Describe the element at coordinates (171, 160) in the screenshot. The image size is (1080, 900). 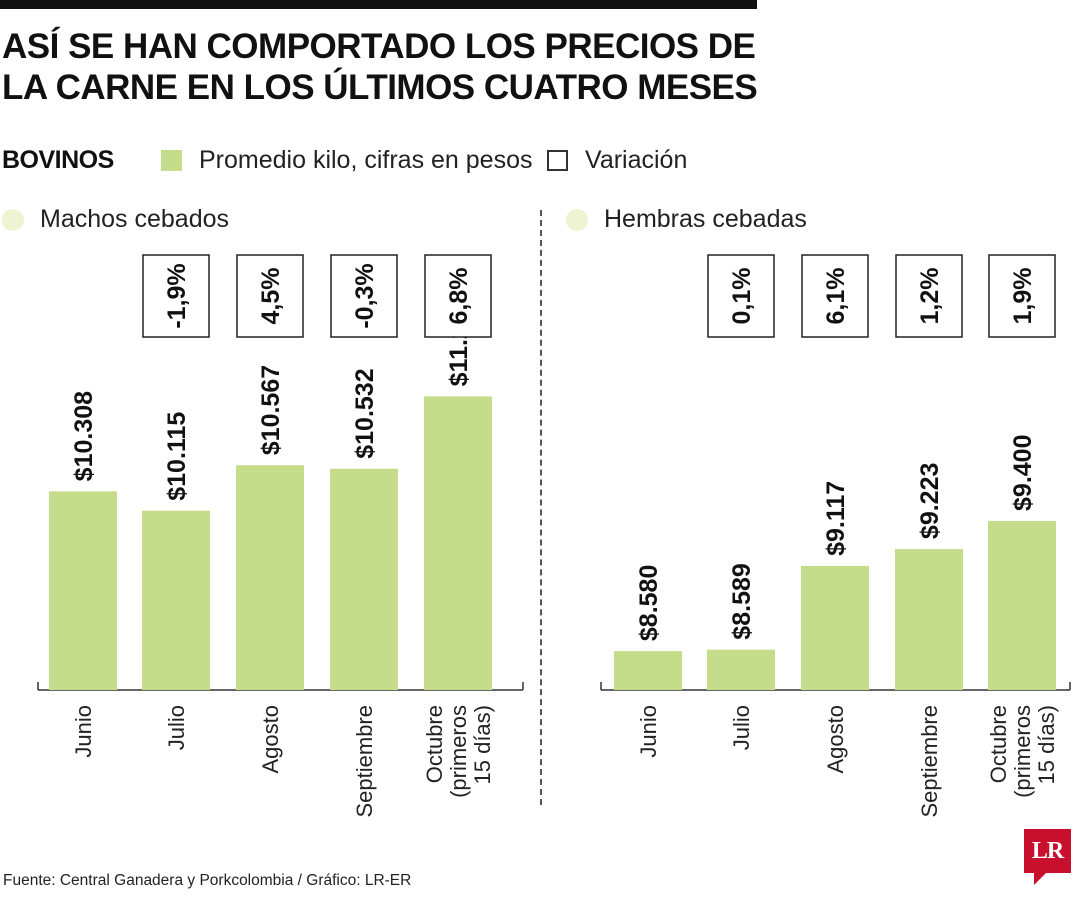
I see `legend-bar-swatch` at that location.